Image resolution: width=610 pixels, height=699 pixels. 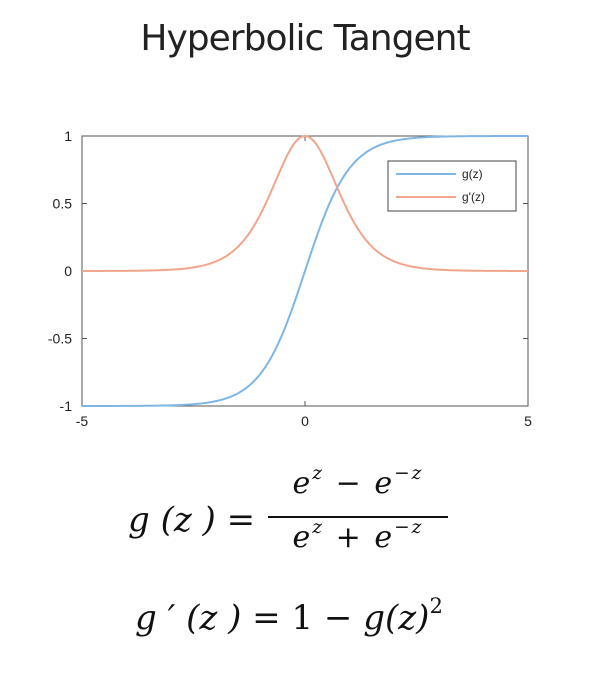 I want to click on legend-label-g: g(z), so click(x=472, y=174).